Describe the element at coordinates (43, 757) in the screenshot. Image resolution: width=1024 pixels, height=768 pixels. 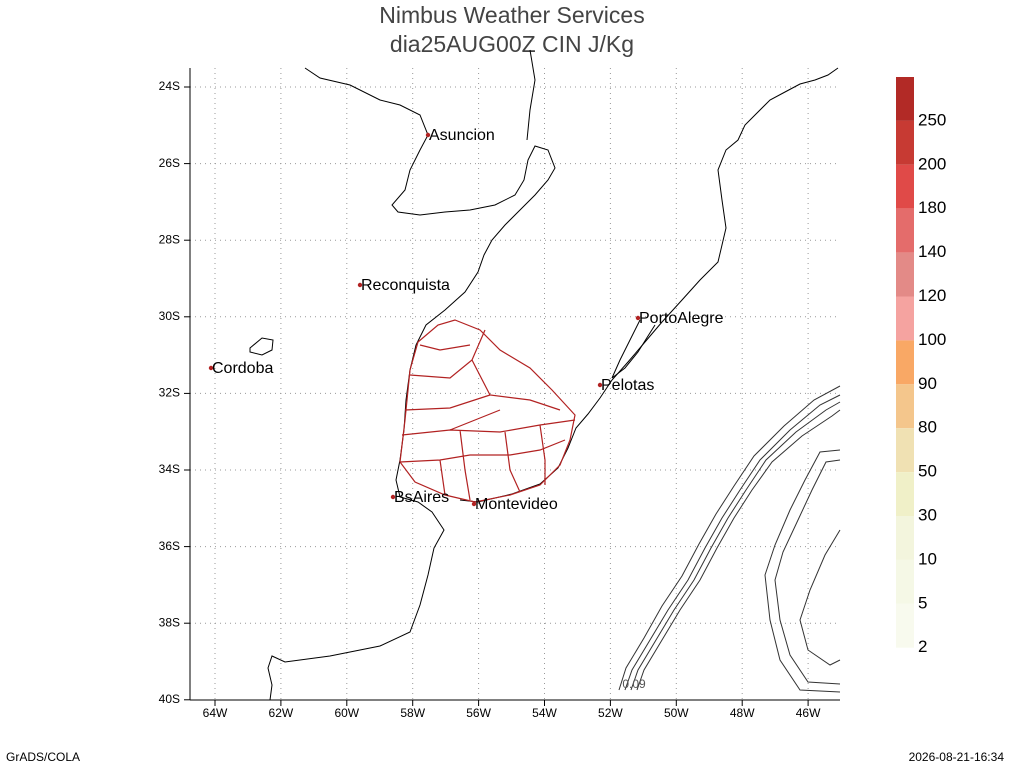
I see `footer-left: GrADS/COLA` at that location.